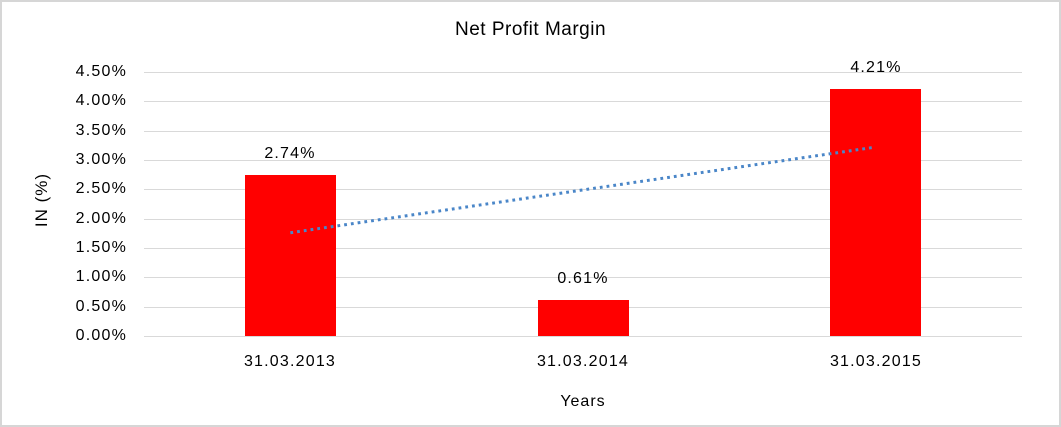  What do you see at coordinates (101, 71) in the screenshot?
I see `y-tick-label: 4.50%` at bounding box center [101, 71].